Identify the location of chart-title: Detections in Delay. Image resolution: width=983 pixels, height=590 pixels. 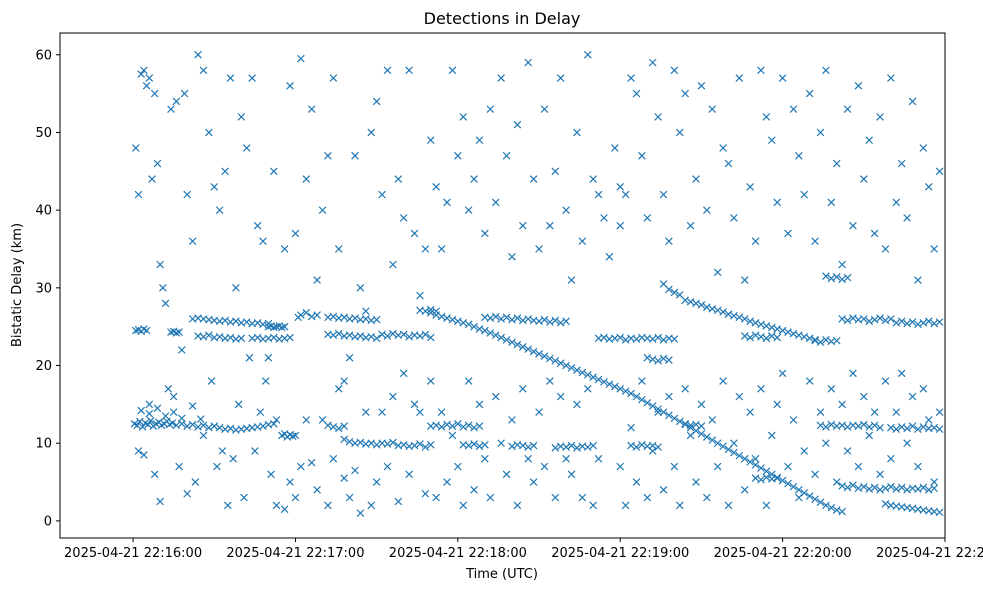
(502, 18).